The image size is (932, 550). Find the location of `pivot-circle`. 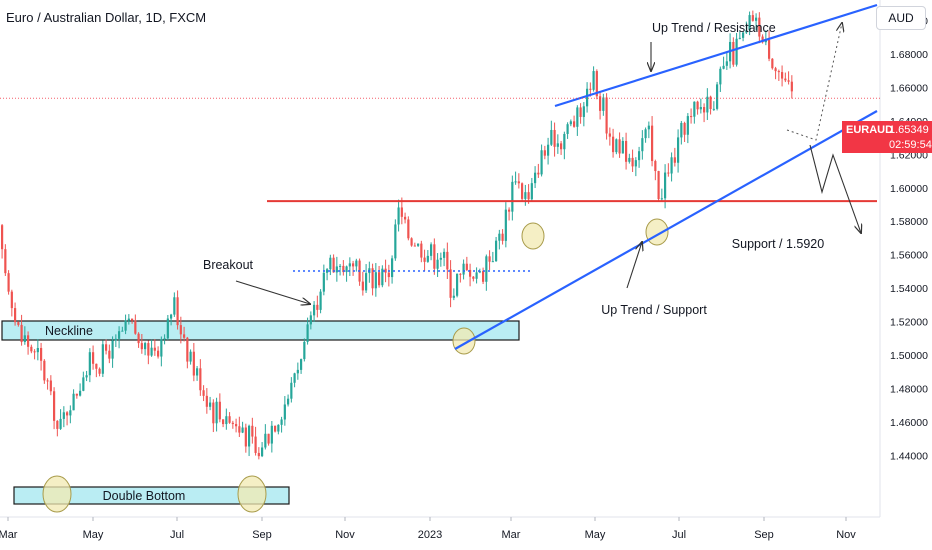

pivot-circle is located at coordinates (657, 232).